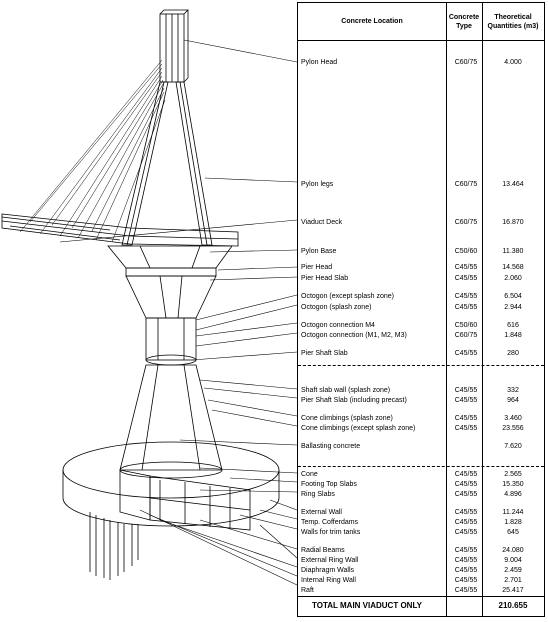  What do you see at coordinates (171, 341) in the screenshot?
I see `octogon-drawing` at bounding box center [171, 341].